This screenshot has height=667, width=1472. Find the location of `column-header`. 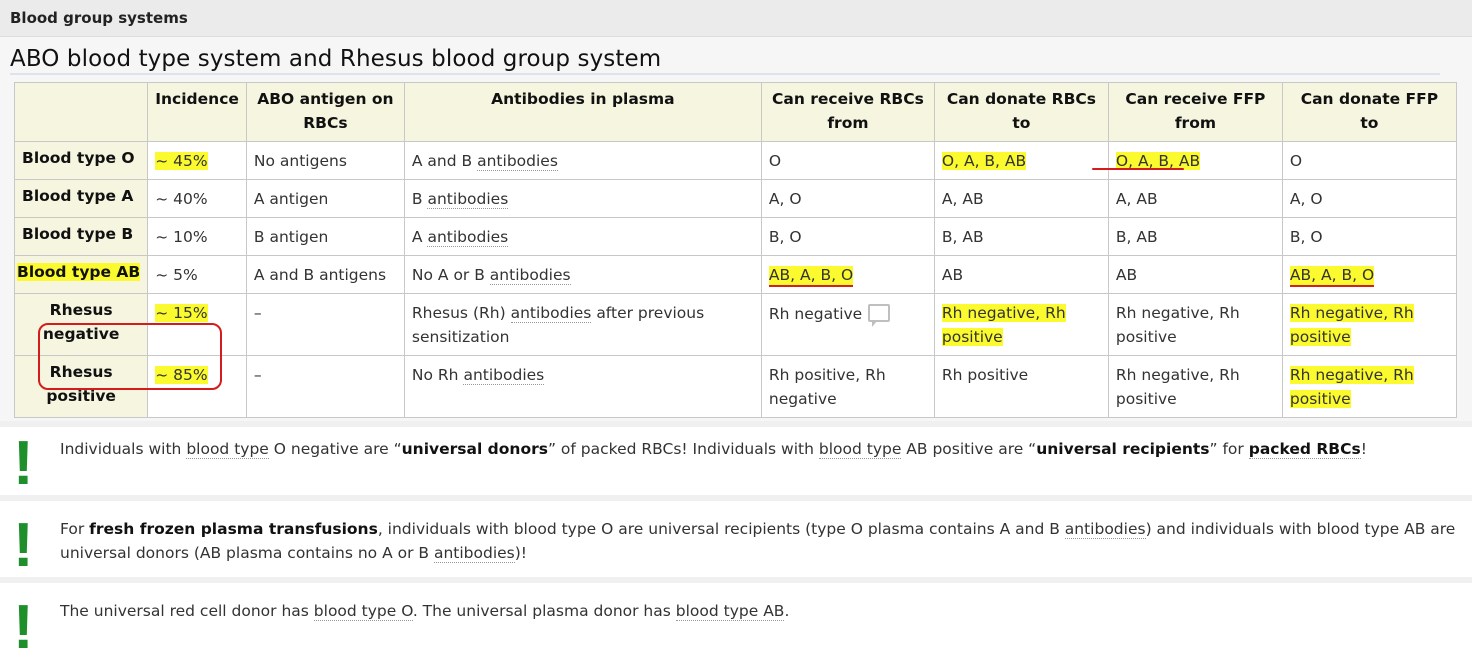

column-header is located at coordinates (81, 112).